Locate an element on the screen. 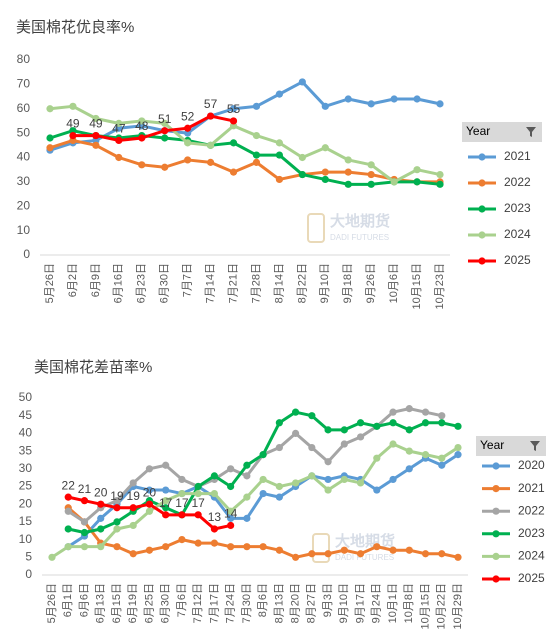 The image size is (550, 644). x-tick-label: 7月6日 is located at coordinates (182, 600).